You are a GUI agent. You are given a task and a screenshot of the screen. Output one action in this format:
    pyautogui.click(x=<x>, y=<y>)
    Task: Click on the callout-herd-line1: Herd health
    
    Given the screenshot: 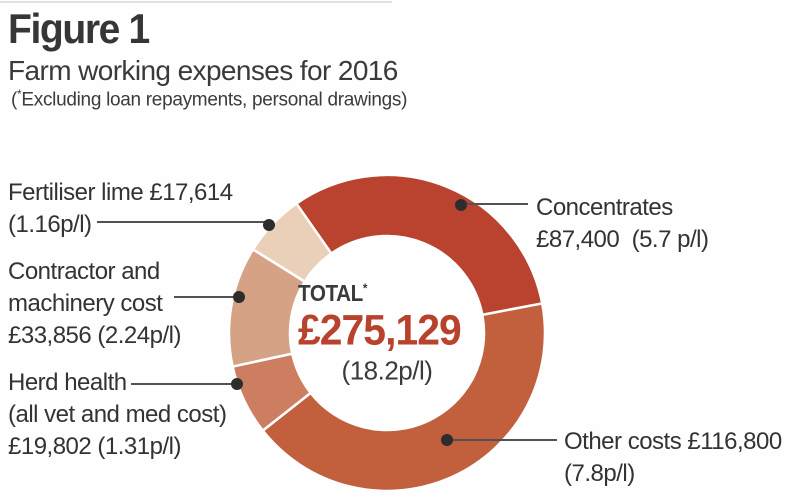 What is the action you would take?
    pyautogui.click(x=67, y=382)
    